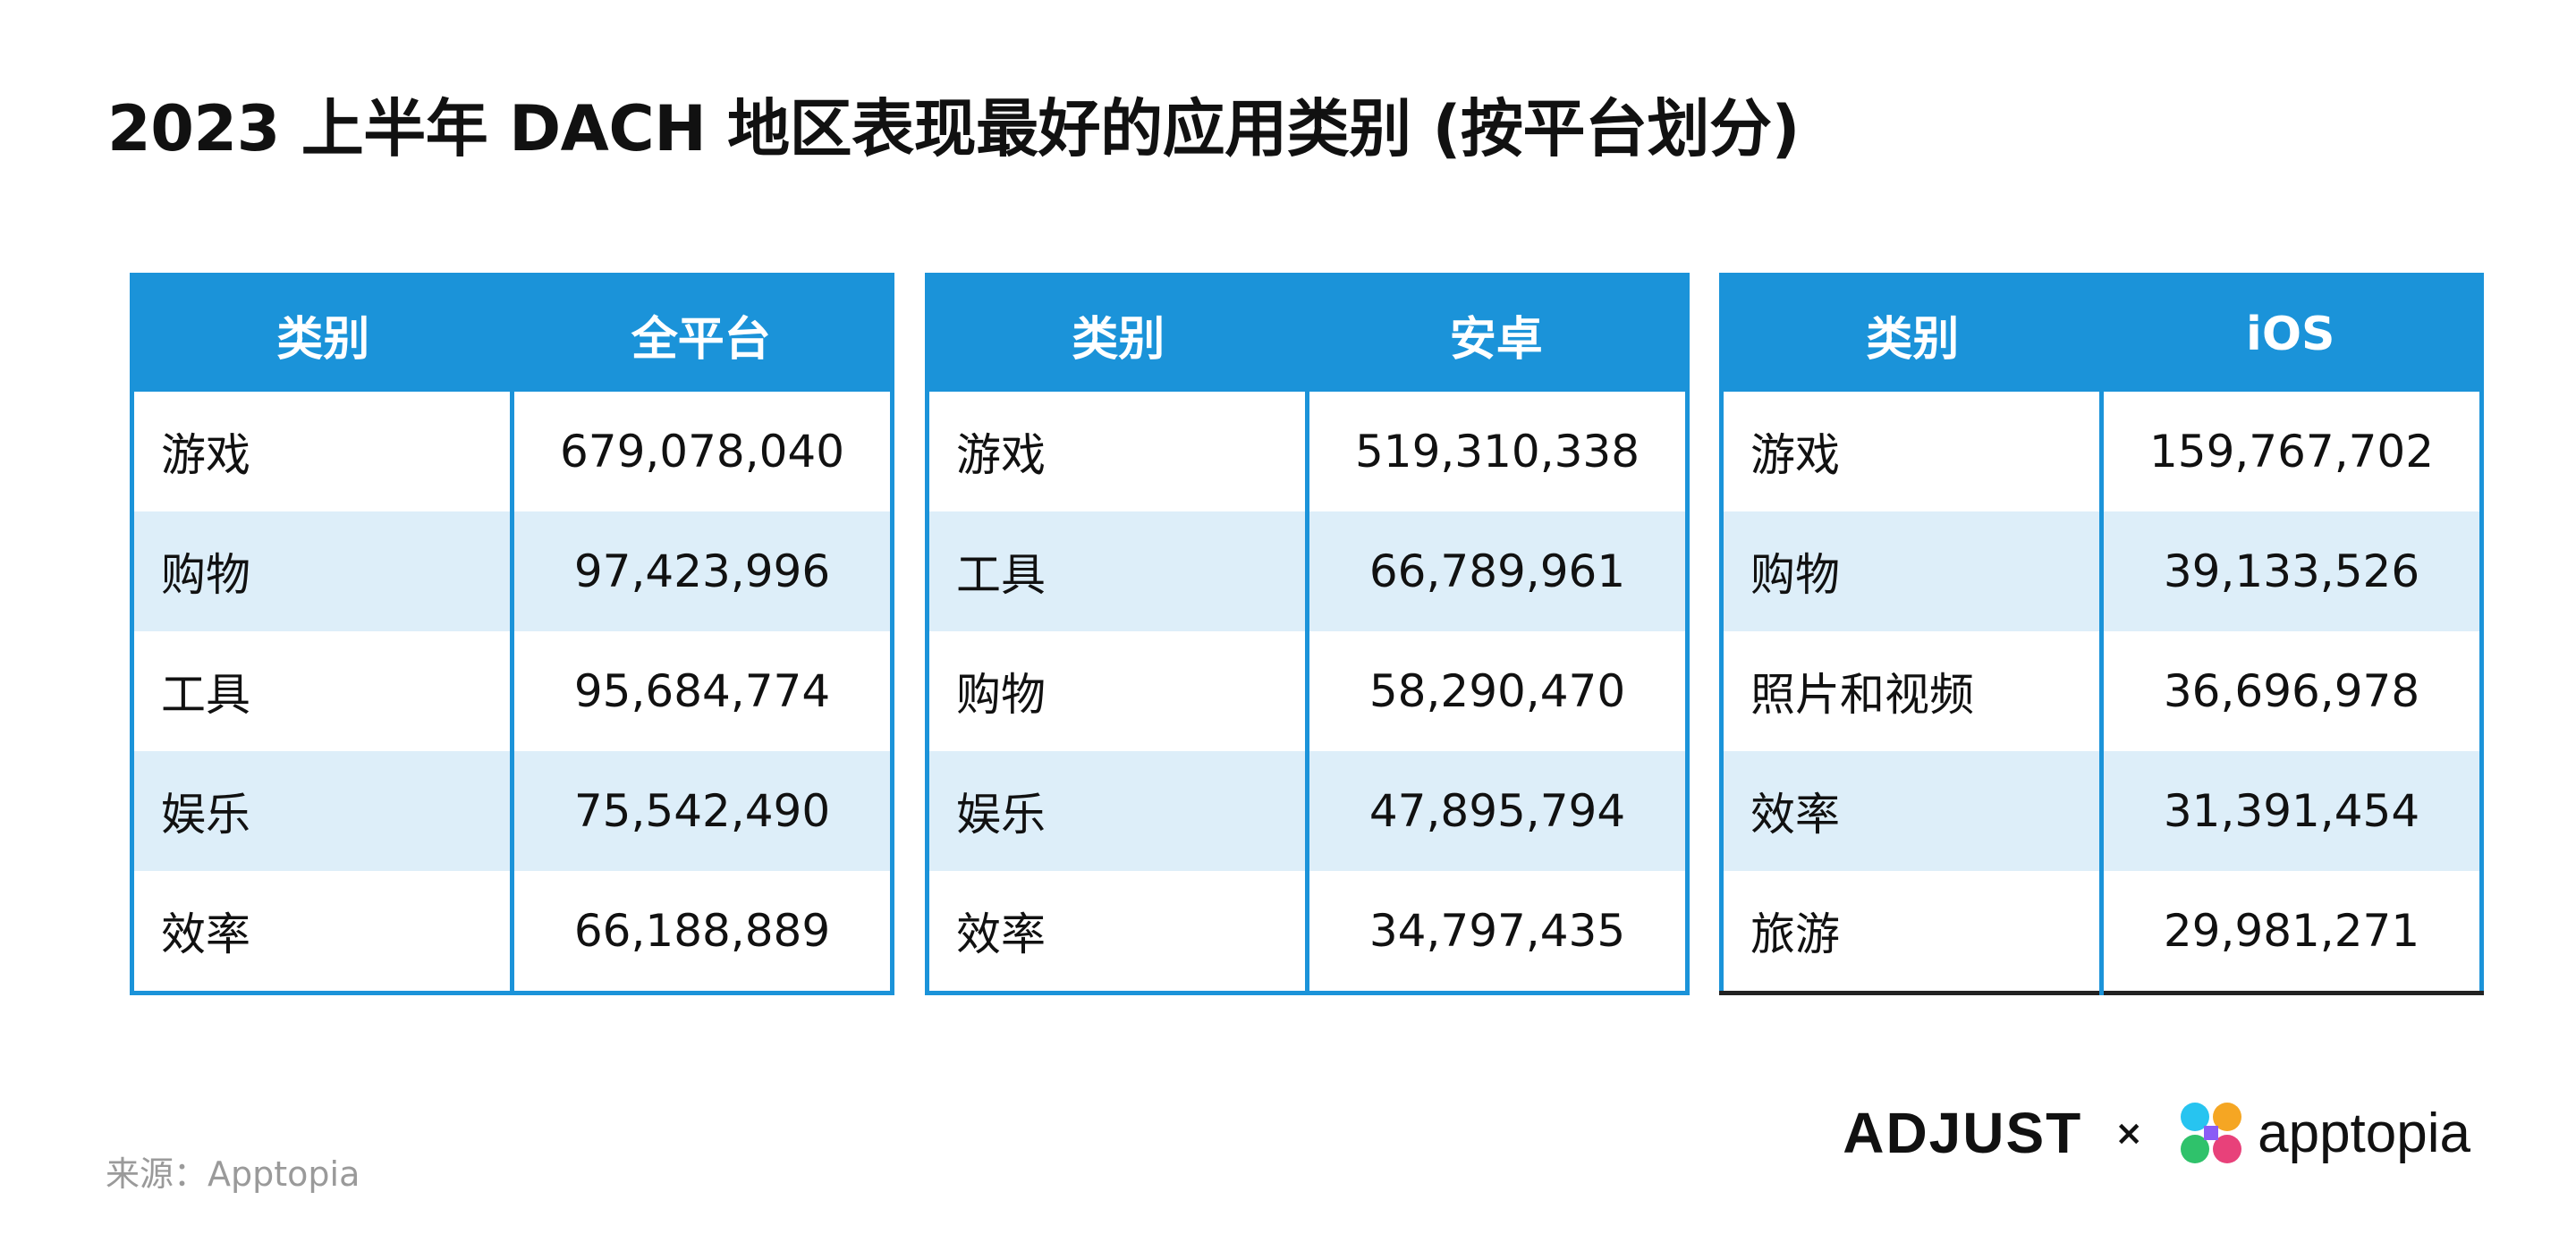 This screenshot has width=2576, height=1234. What do you see at coordinates (702, 691) in the screenshot?
I see `value-cell: 95,684,774` at bounding box center [702, 691].